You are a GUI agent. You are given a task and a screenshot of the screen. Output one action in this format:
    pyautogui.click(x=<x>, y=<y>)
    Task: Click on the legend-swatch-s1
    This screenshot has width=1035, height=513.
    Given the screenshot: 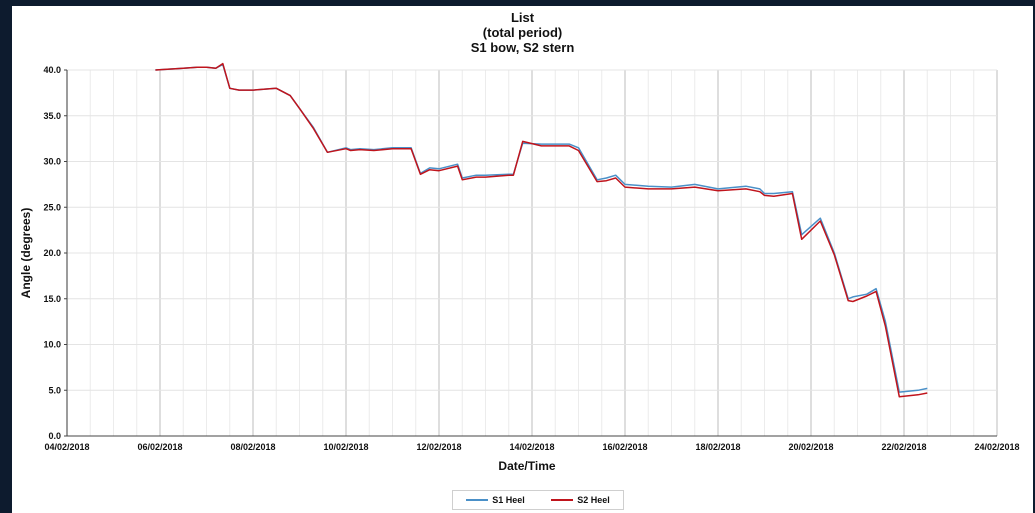 What is the action you would take?
    pyautogui.click(x=477, y=500)
    